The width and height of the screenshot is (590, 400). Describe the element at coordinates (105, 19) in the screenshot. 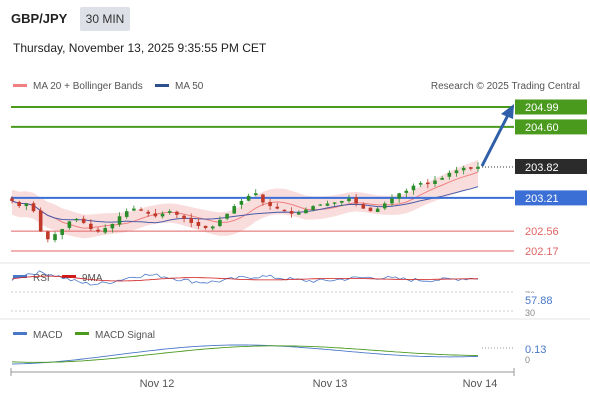

I see `timeframe-button: 30 MIN` at that location.